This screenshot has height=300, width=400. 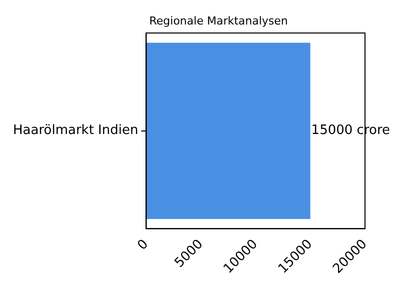 What do you see at coordinates (75, 130) in the screenshot?
I see `y-tick-label: Haarölmarkt Indien` at bounding box center [75, 130].